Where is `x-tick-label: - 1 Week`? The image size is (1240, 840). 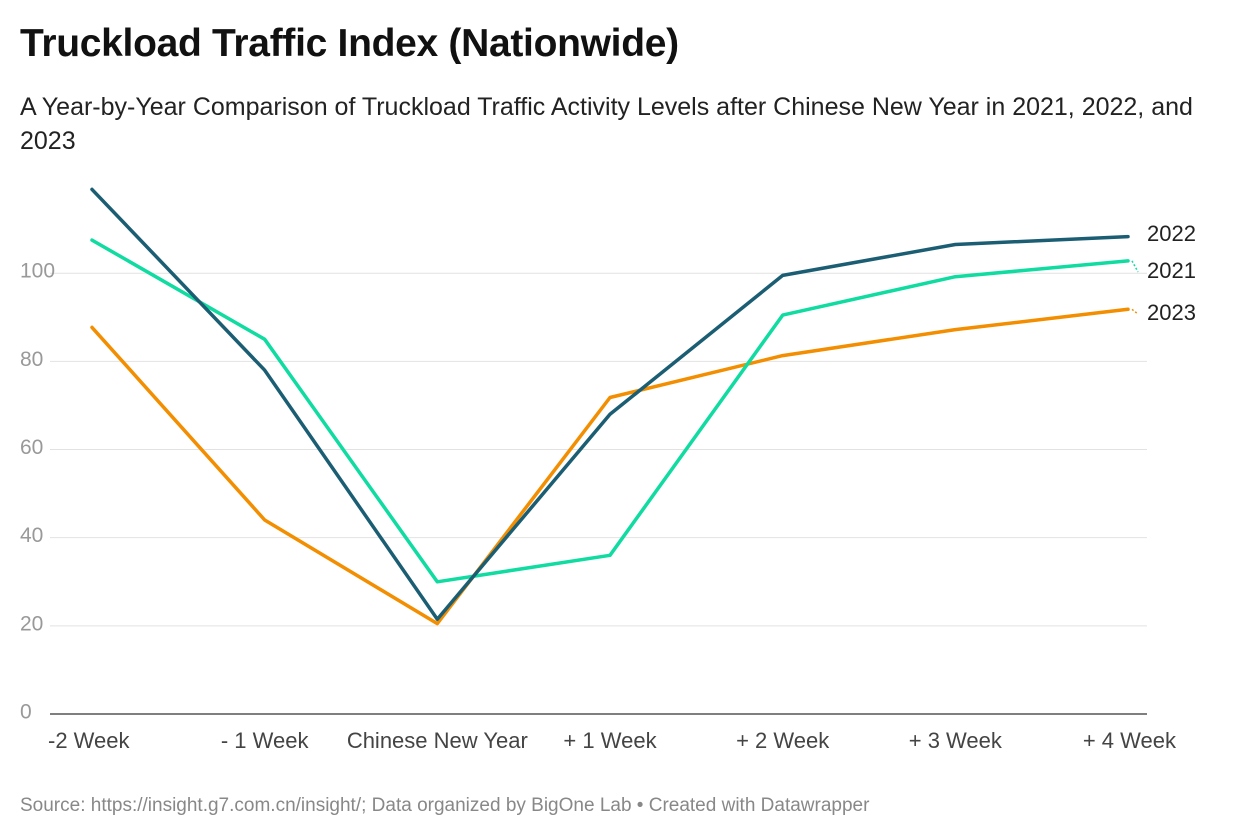
x-tick-label: - 1 Week is located at coordinates (265, 740).